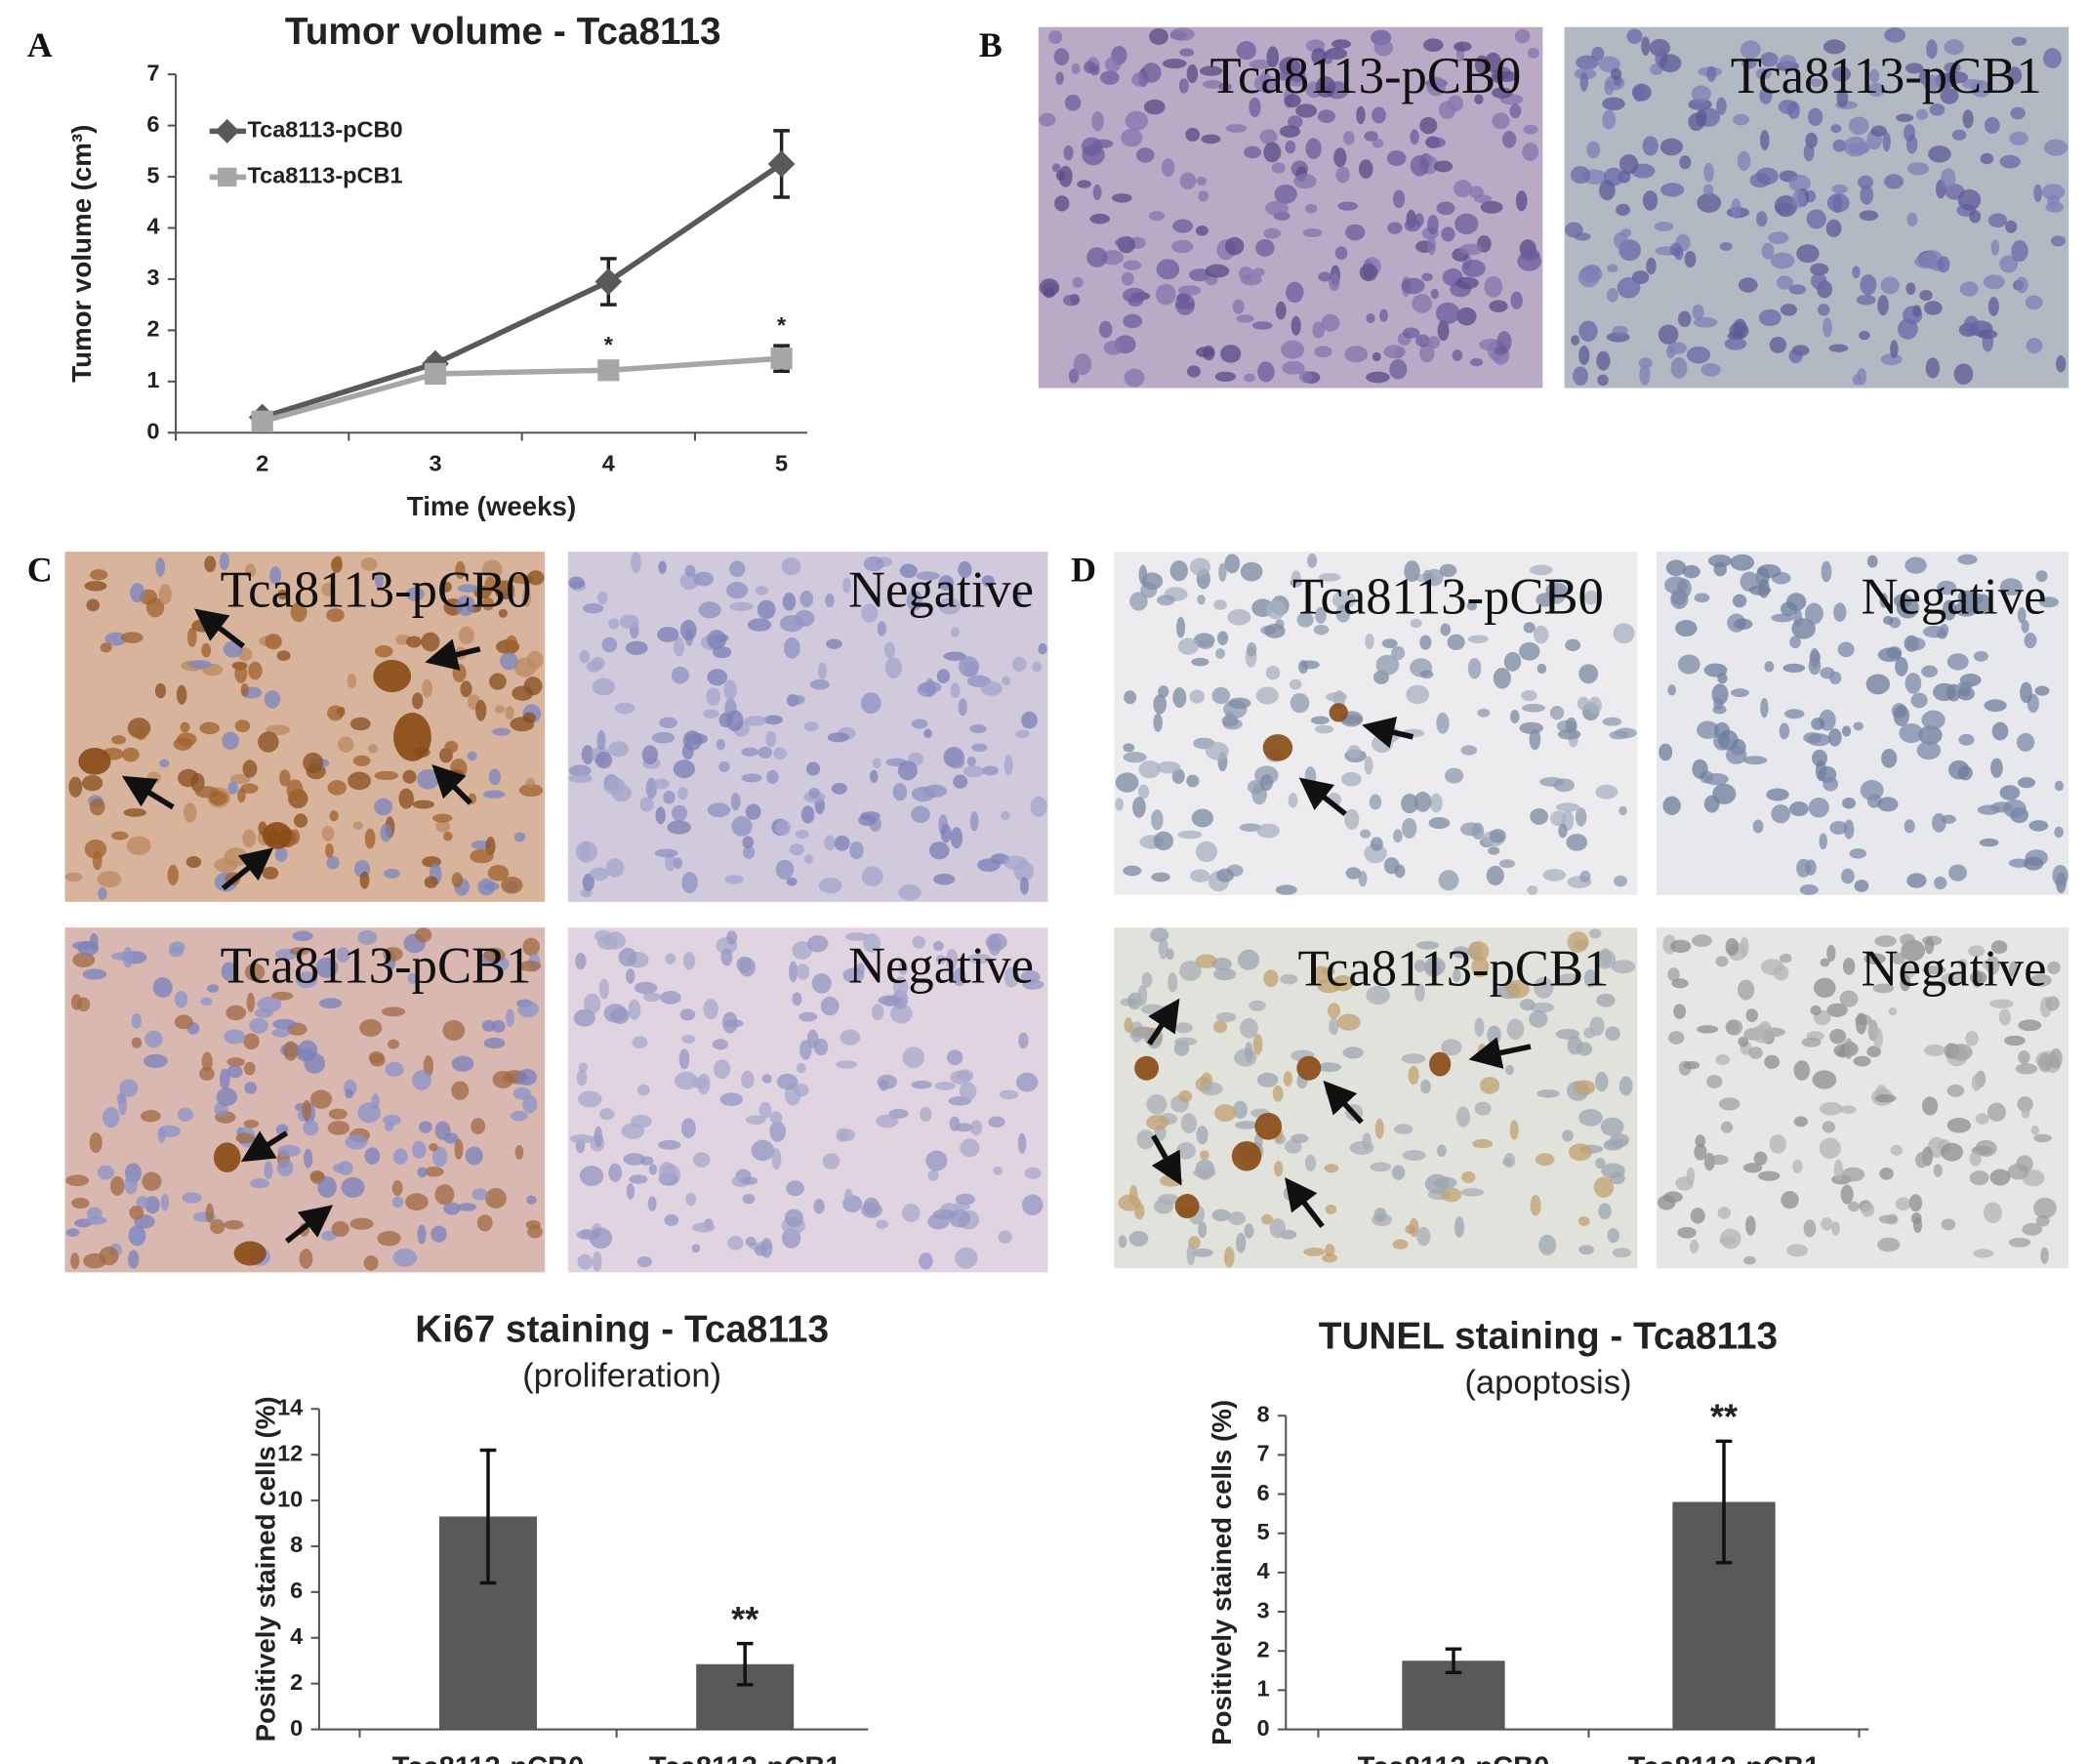 The height and width of the screenshot is (1764, 2089). What do you see at coordinates (296, 1544) in the screenshot?
I see `y-tick-label: 8` at bounding box center [296, 1544].